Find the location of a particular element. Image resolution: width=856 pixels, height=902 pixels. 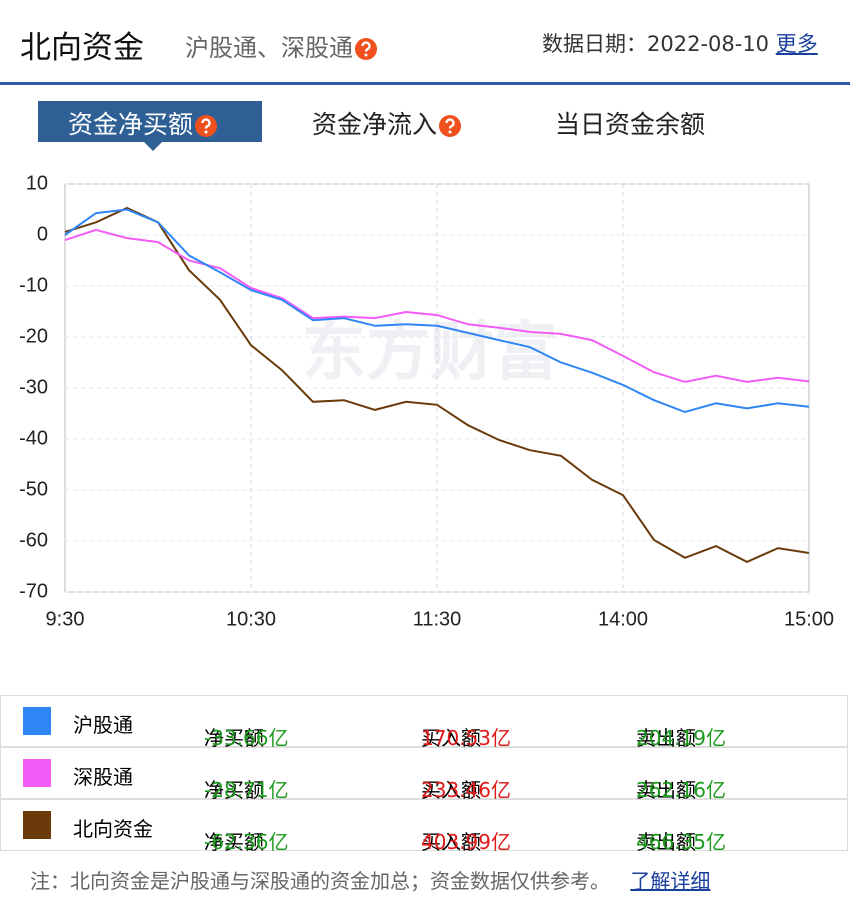

cell-value: 403.99亿 is located at coordinates (466, 842).